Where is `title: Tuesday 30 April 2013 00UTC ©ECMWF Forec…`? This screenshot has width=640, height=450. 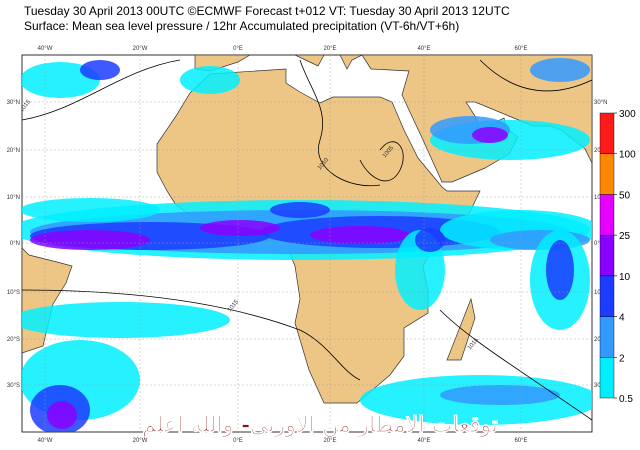
title: Tuesday 30 April 2013 00UTC ©ECMWF Forec… is located at coordinates (267, 11).